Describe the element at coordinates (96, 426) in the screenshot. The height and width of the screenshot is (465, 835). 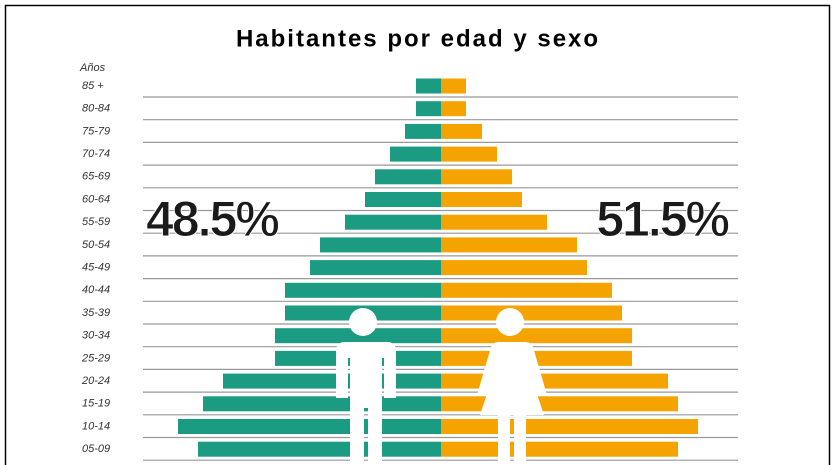
I see `y-tick-label: 10-14` at that location.